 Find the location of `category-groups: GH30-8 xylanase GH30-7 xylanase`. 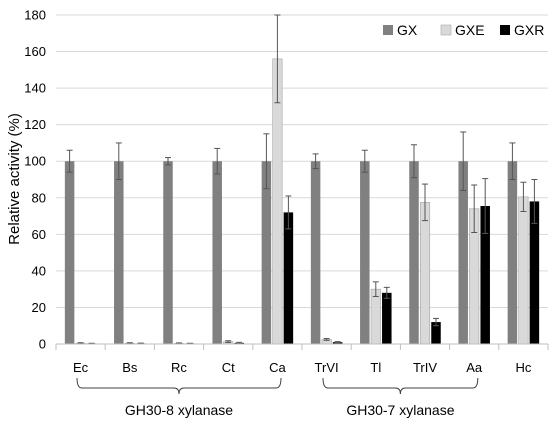

category-groups: GH30-8 xylanase GH30-7 xylanase is located at coordinates (277, 397).